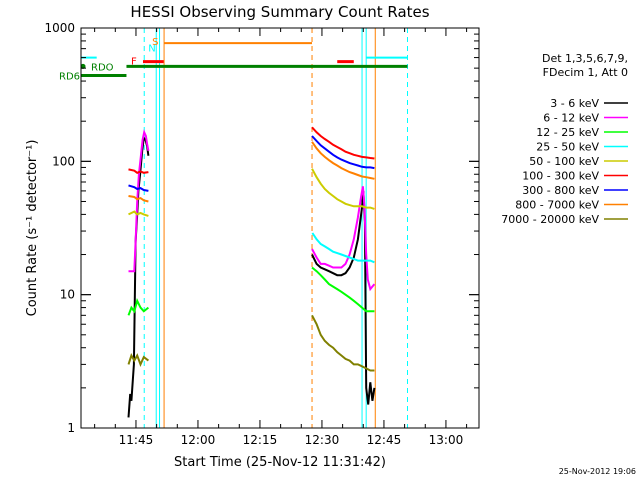  I want to click on legend-header-line: FDecim 1, Att 0, so click(585, 72).